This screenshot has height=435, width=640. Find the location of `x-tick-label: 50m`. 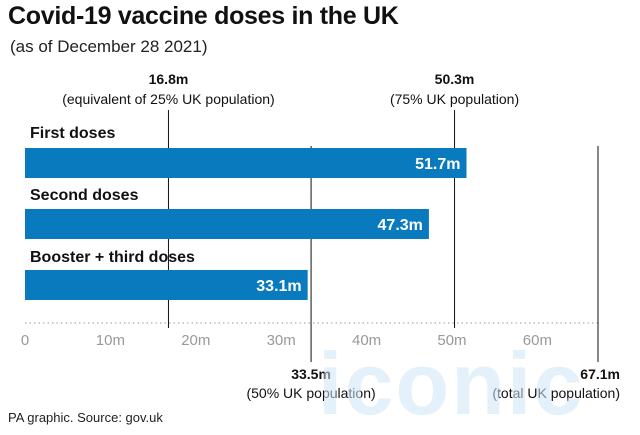

x-tick-label: 50m is located at coordinates (451, 340).